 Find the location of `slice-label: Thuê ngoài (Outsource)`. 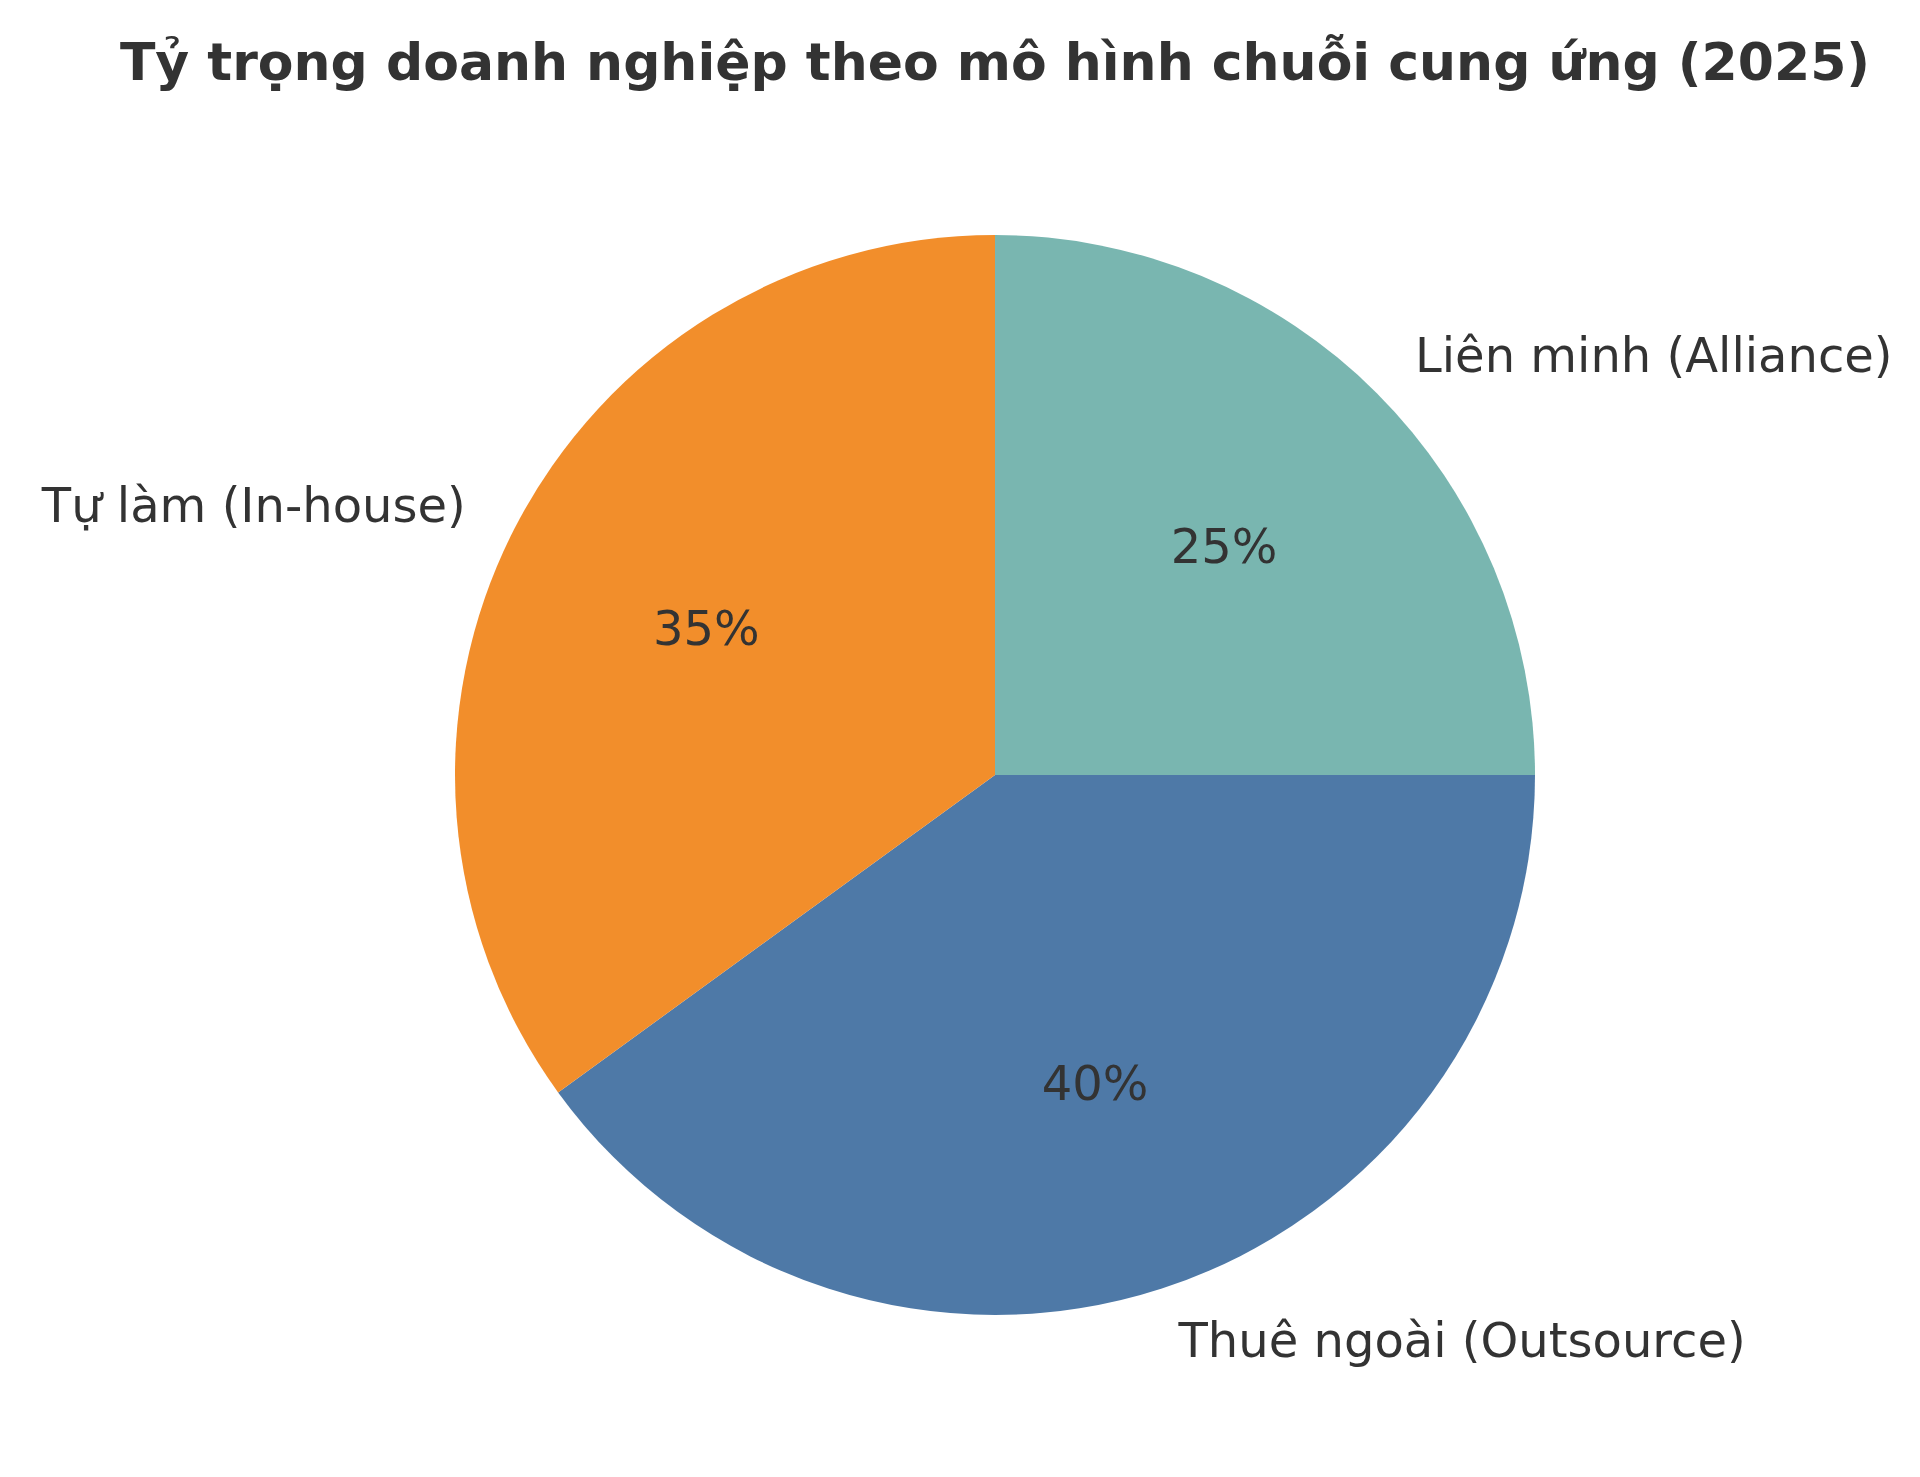

slice-label: Thuê ngoài (Outsource) is located at coordinates (1461, 1339).